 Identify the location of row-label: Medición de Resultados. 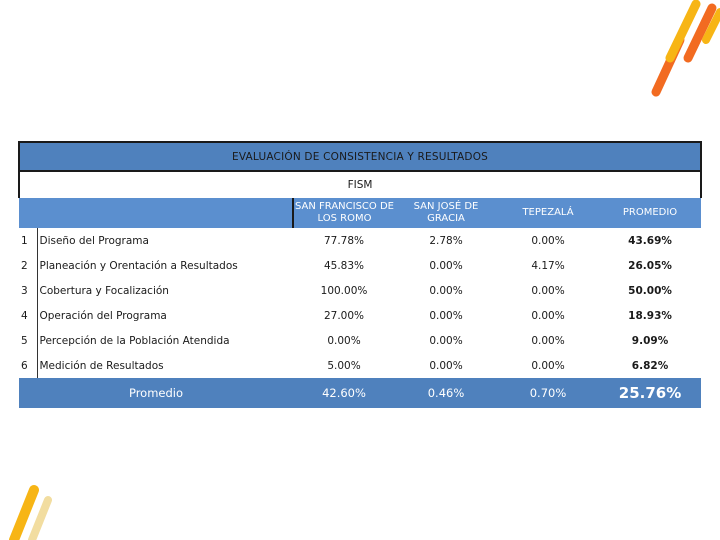
(164, 365).